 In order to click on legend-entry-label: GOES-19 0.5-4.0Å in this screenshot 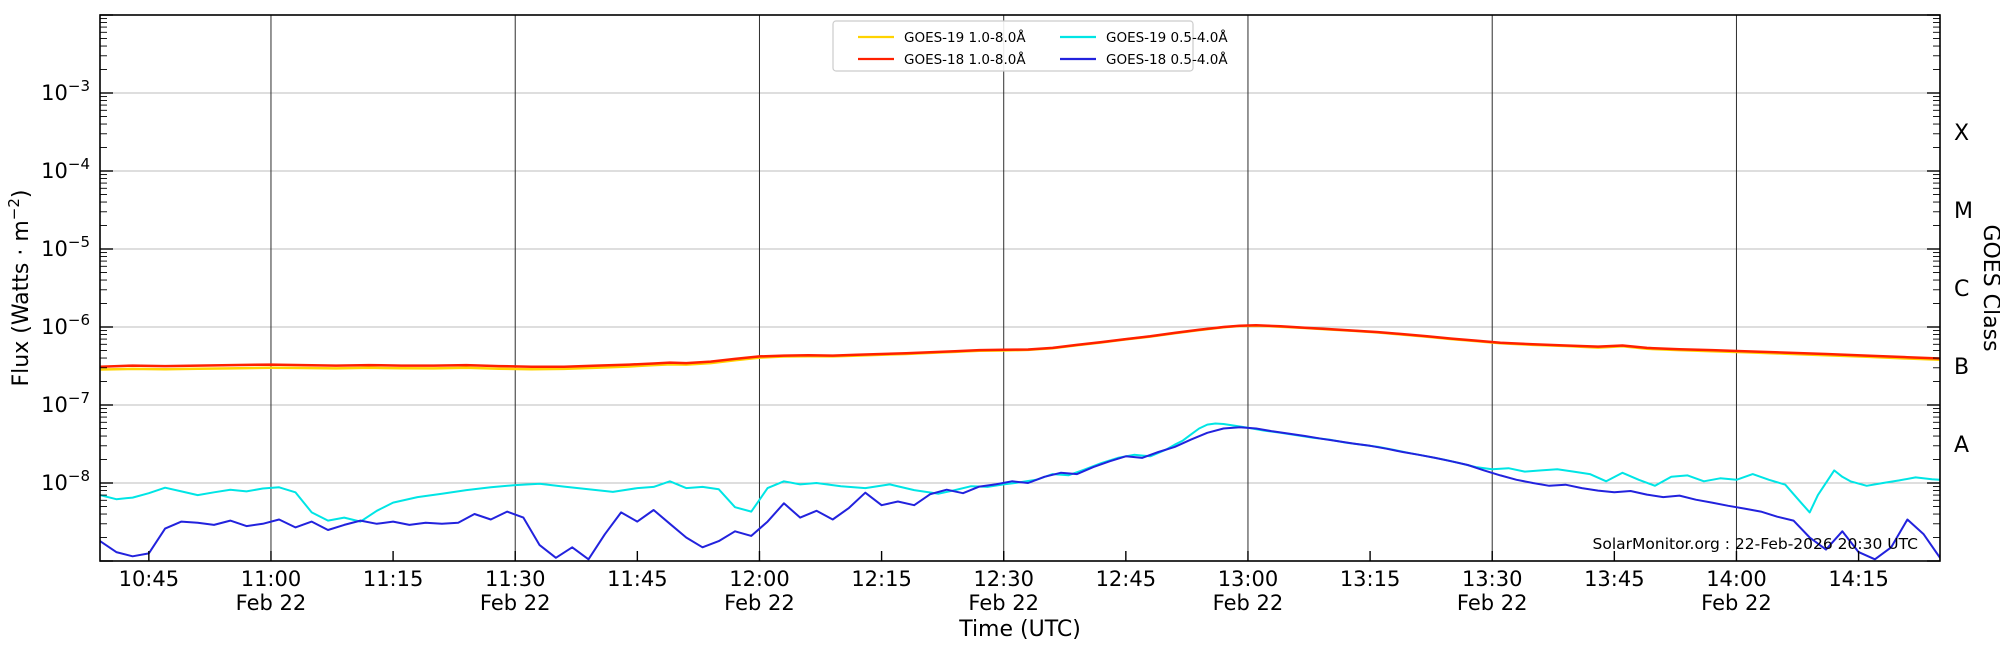, I will do `click(1167, 37)`.